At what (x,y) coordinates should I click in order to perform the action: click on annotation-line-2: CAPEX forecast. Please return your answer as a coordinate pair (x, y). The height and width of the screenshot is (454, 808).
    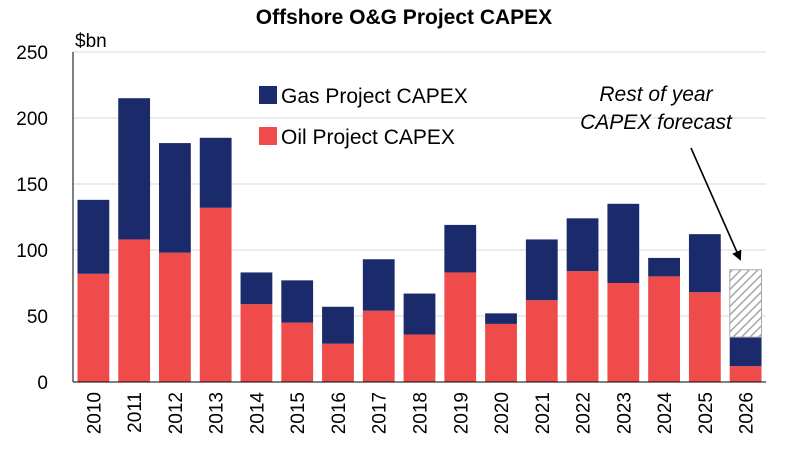
    Looking at the image, I should click on (656, 122).